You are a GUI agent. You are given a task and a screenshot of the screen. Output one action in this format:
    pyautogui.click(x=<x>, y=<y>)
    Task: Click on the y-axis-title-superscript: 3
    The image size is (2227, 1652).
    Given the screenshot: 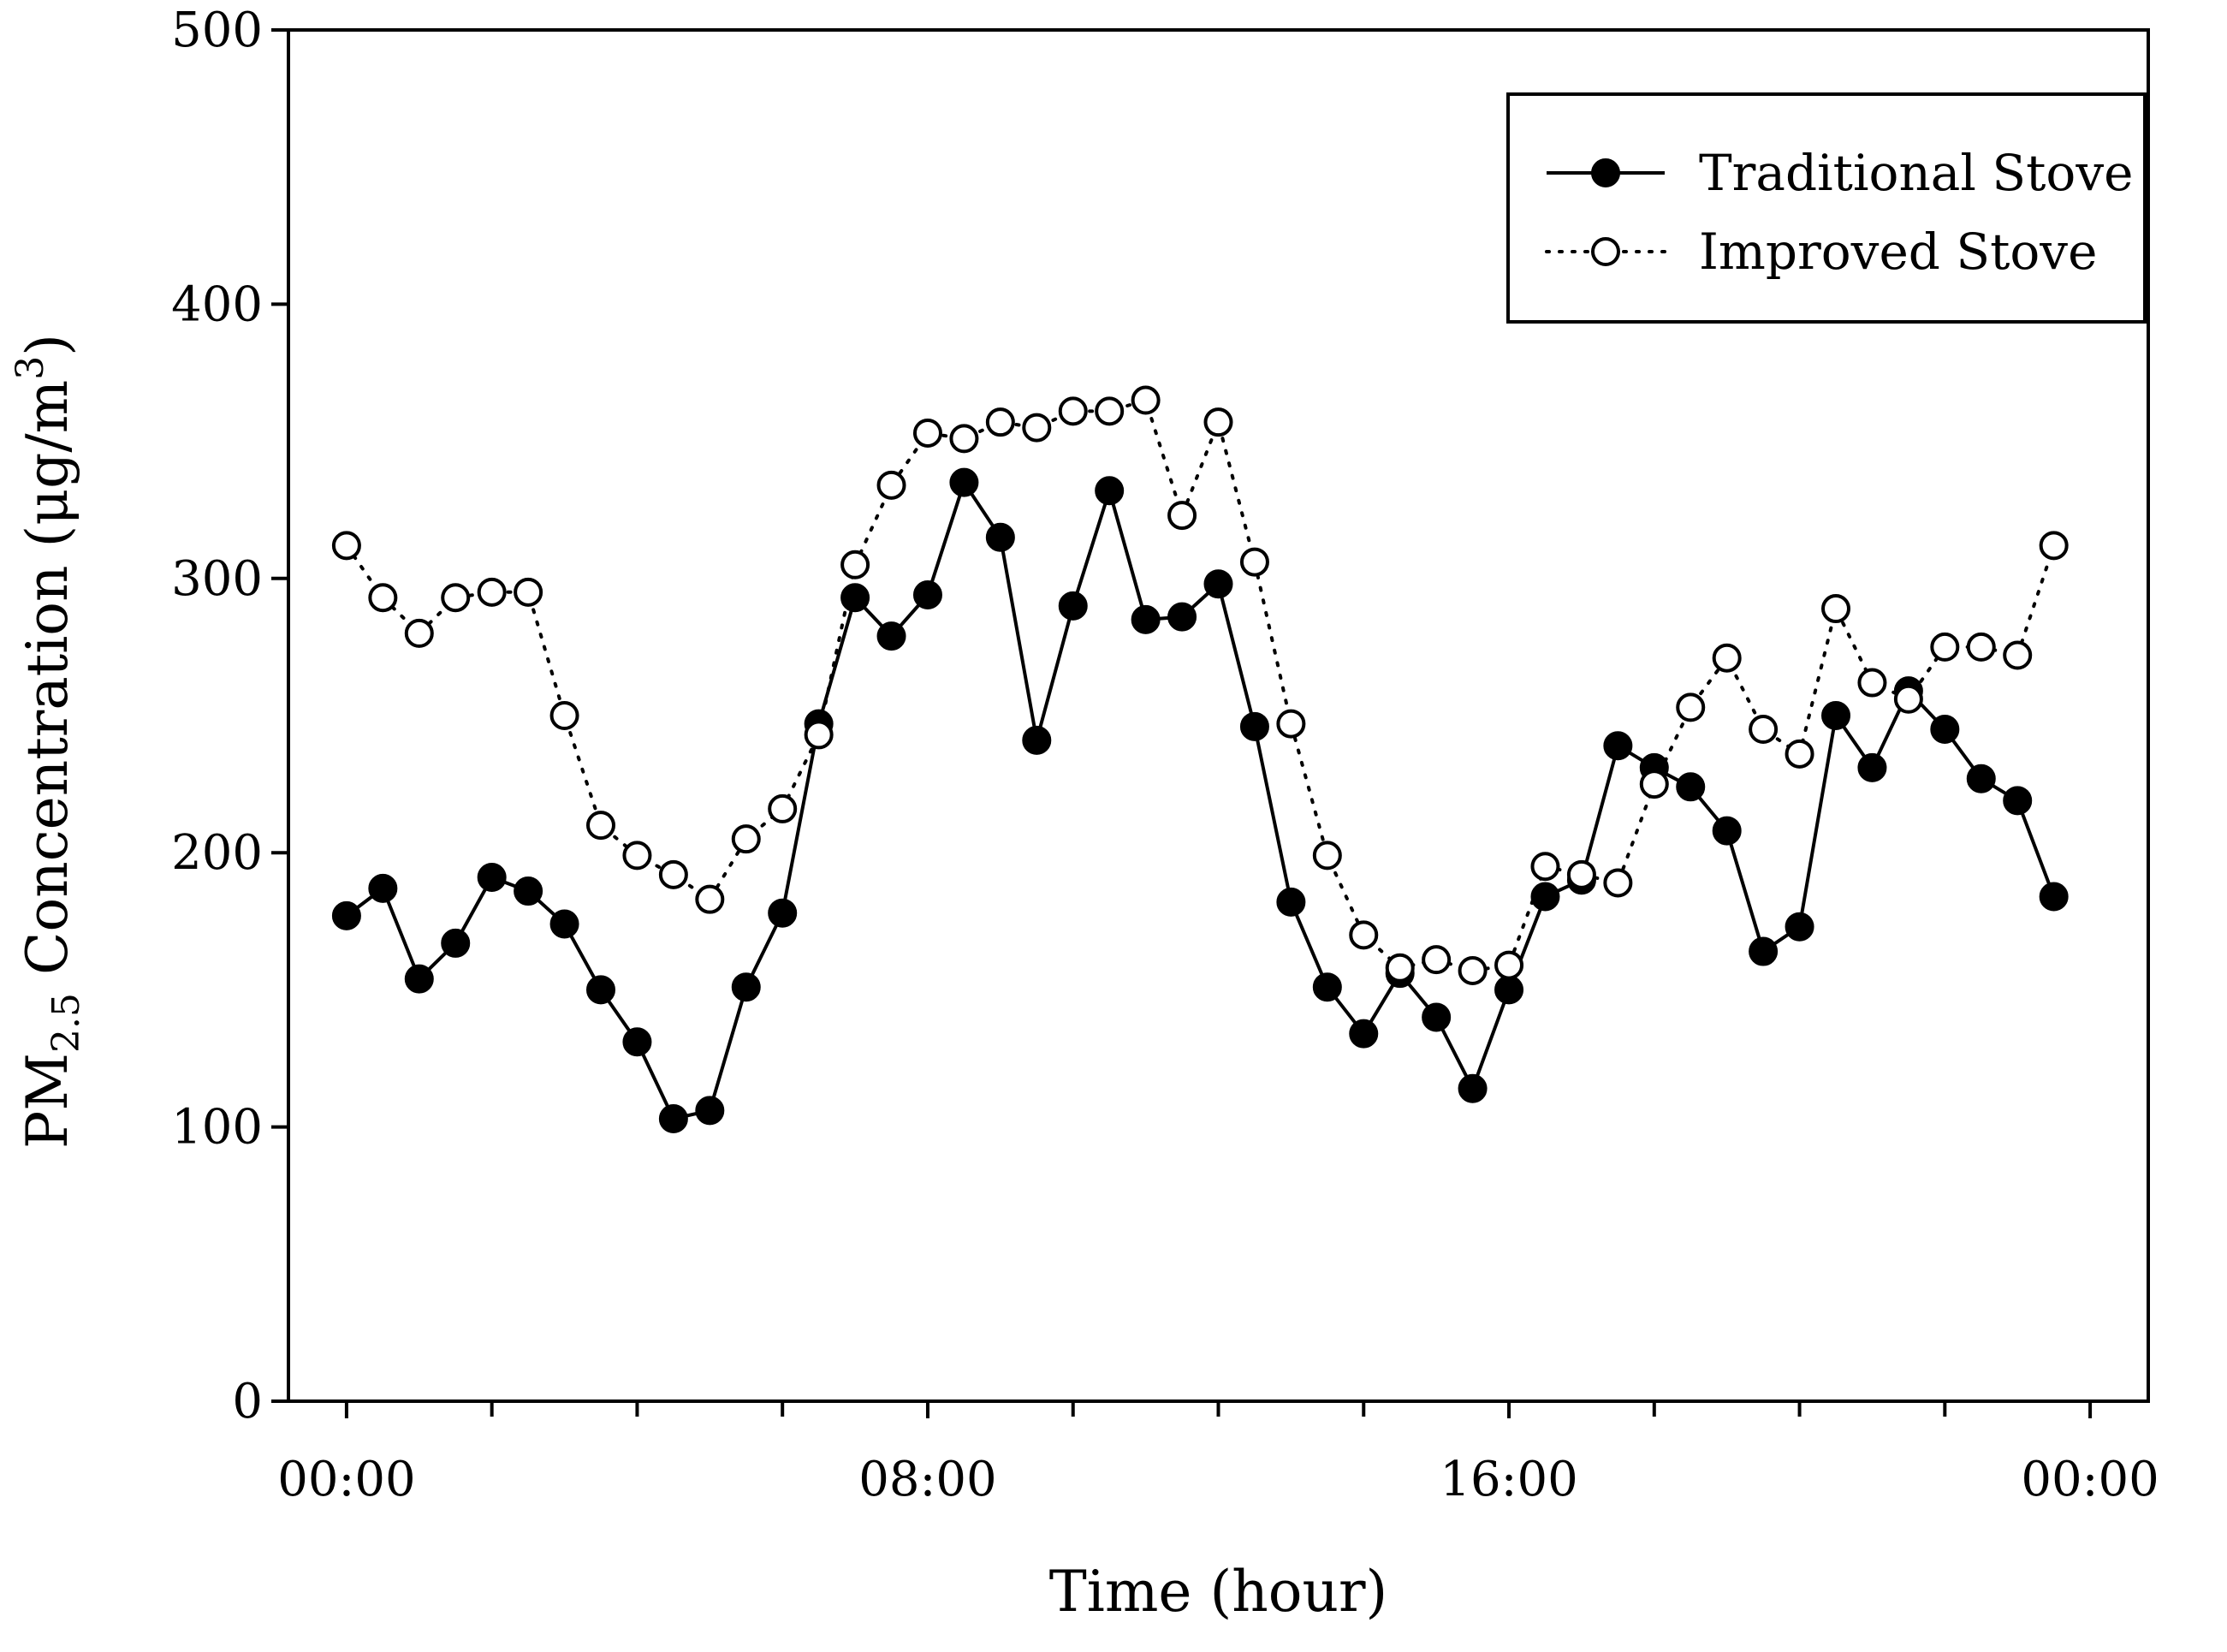 What is the action you would take?
    pyautogui.click(x=30, y=368)
    